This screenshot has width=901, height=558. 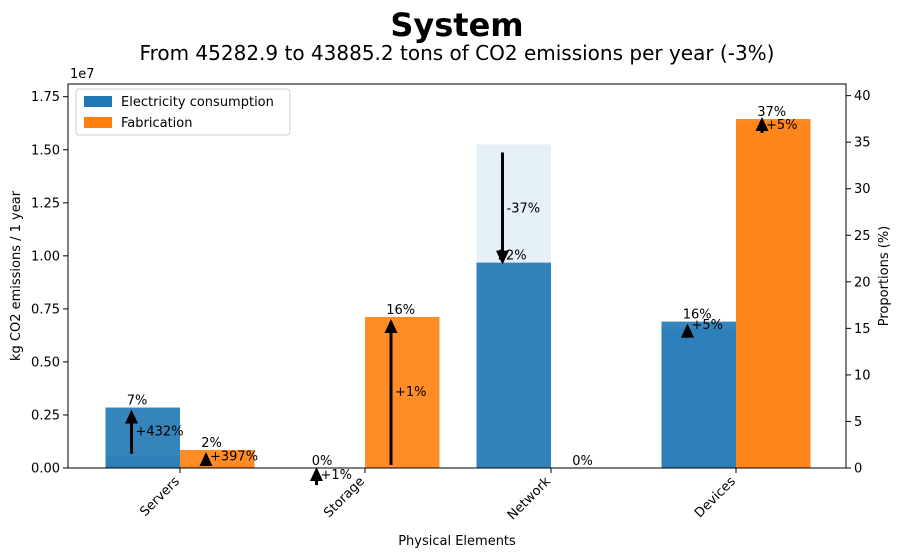 What do you see at coordinates (715, 497) in the screenshot?
I see `x-tick-label: Devices` at bounding box center [715, 497].